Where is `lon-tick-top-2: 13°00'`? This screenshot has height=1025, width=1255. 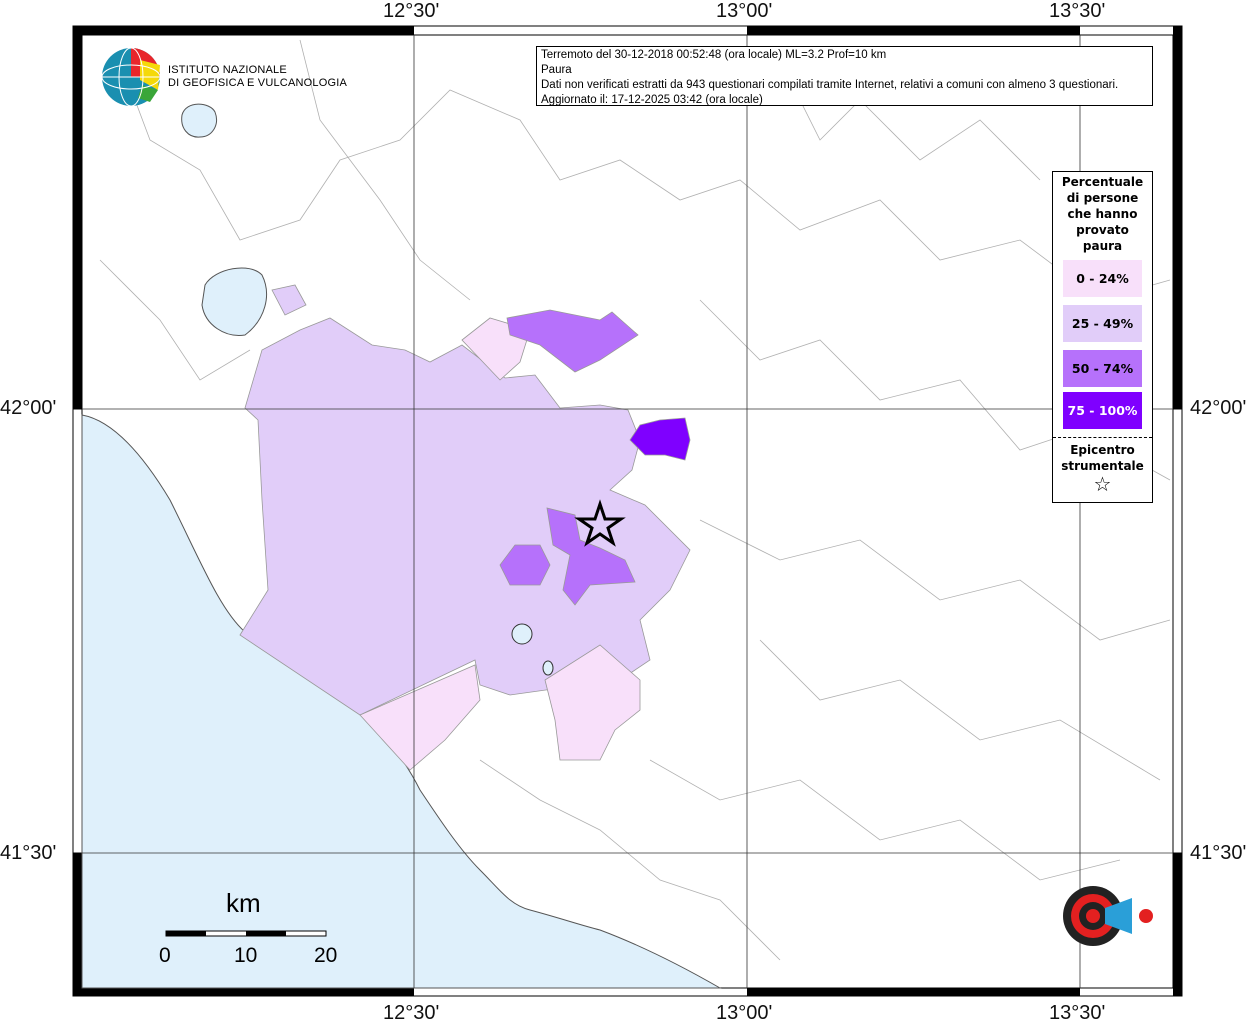 lon-tick-top-2: 13°00' is located at coordinates (744, 11).